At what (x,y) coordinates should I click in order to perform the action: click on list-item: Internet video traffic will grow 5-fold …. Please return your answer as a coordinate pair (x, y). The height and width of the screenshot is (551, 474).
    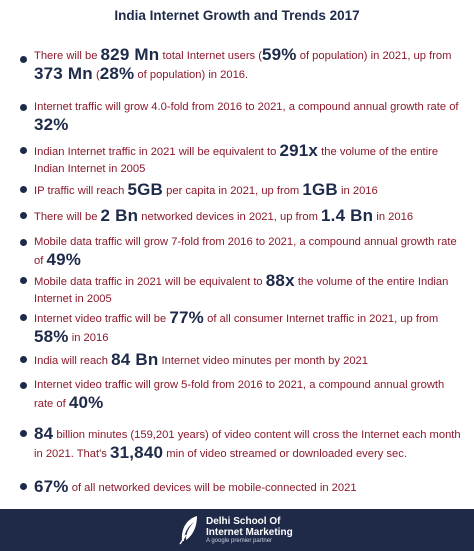
    Looking at the image, I should click on (242, 395).